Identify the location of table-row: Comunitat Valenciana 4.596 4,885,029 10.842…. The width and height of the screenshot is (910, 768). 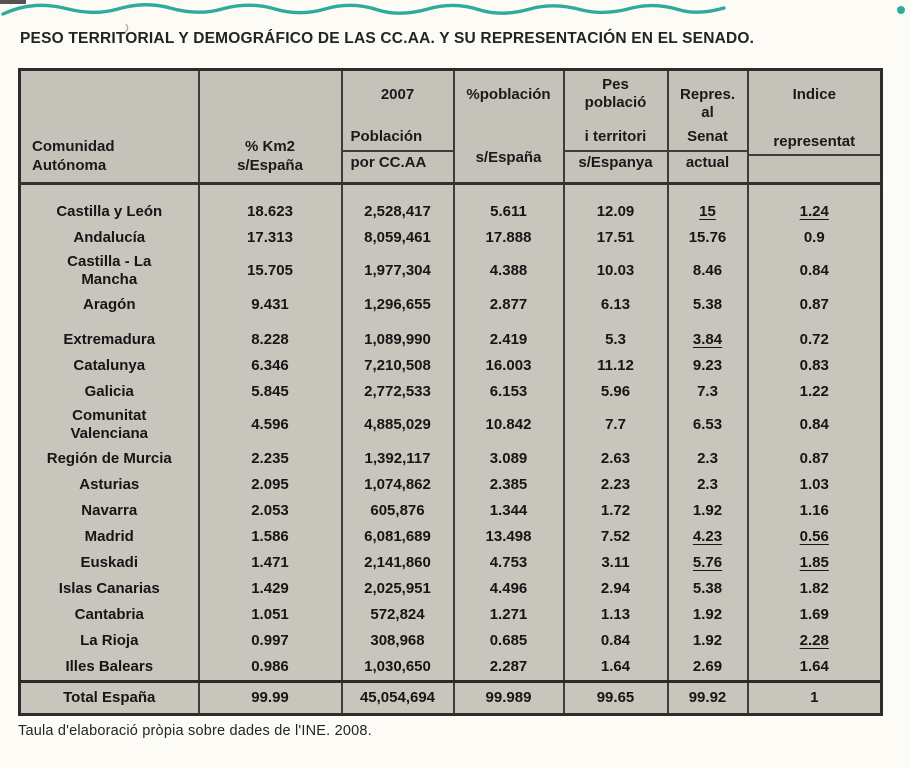
(450, 425).